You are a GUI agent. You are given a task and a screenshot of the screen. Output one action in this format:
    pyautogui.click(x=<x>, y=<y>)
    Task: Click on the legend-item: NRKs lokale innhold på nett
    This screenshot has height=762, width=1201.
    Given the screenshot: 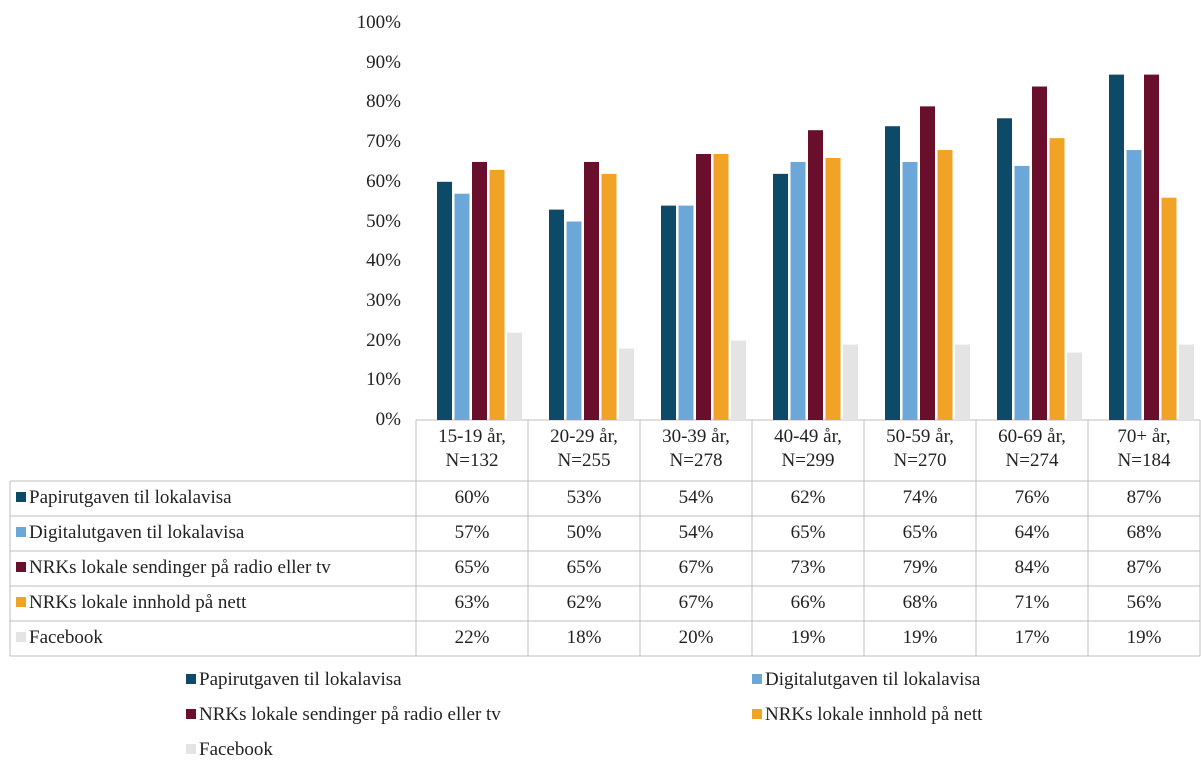 What is the action you would take?
    pyautogui.click(x=867, y=715)
    